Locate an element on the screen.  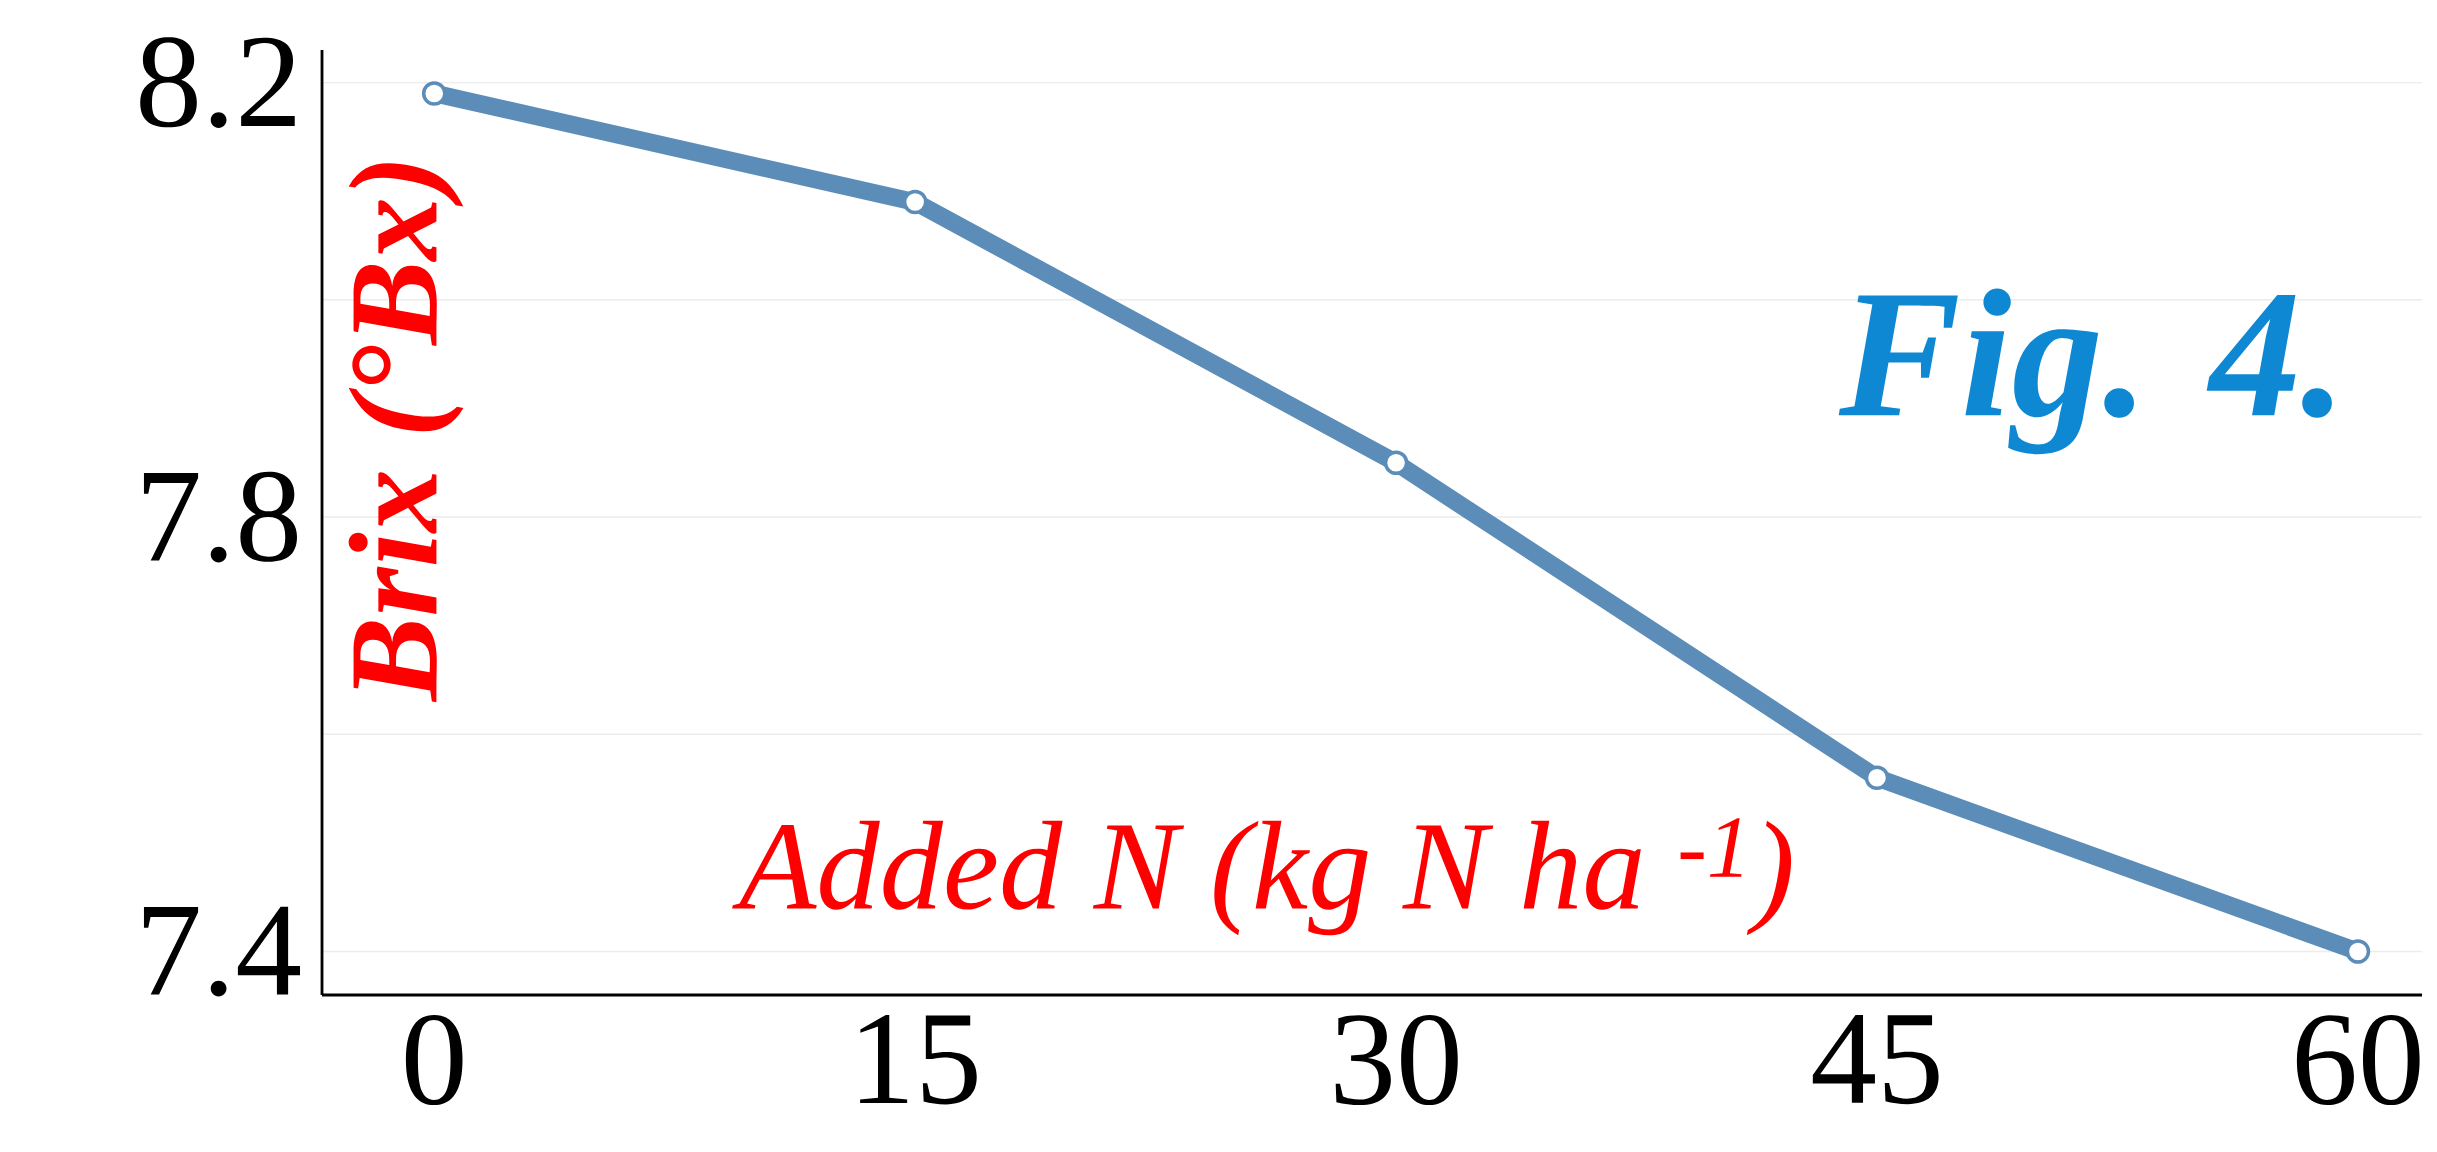
x-tick-label: 60 is located at coordinates (2358, 1060).